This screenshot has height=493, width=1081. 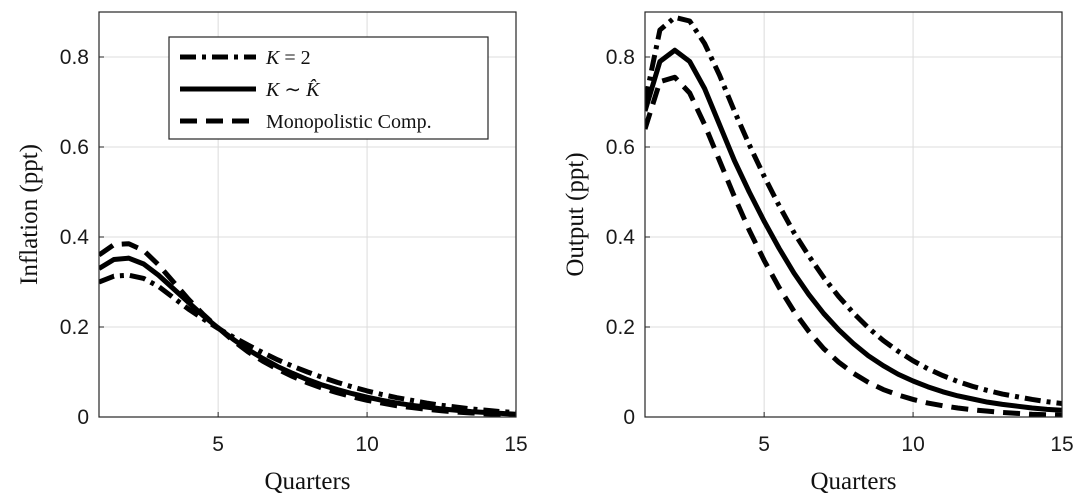 I want to click on legend-entry-1-op: =, so click(x=289, y=58).